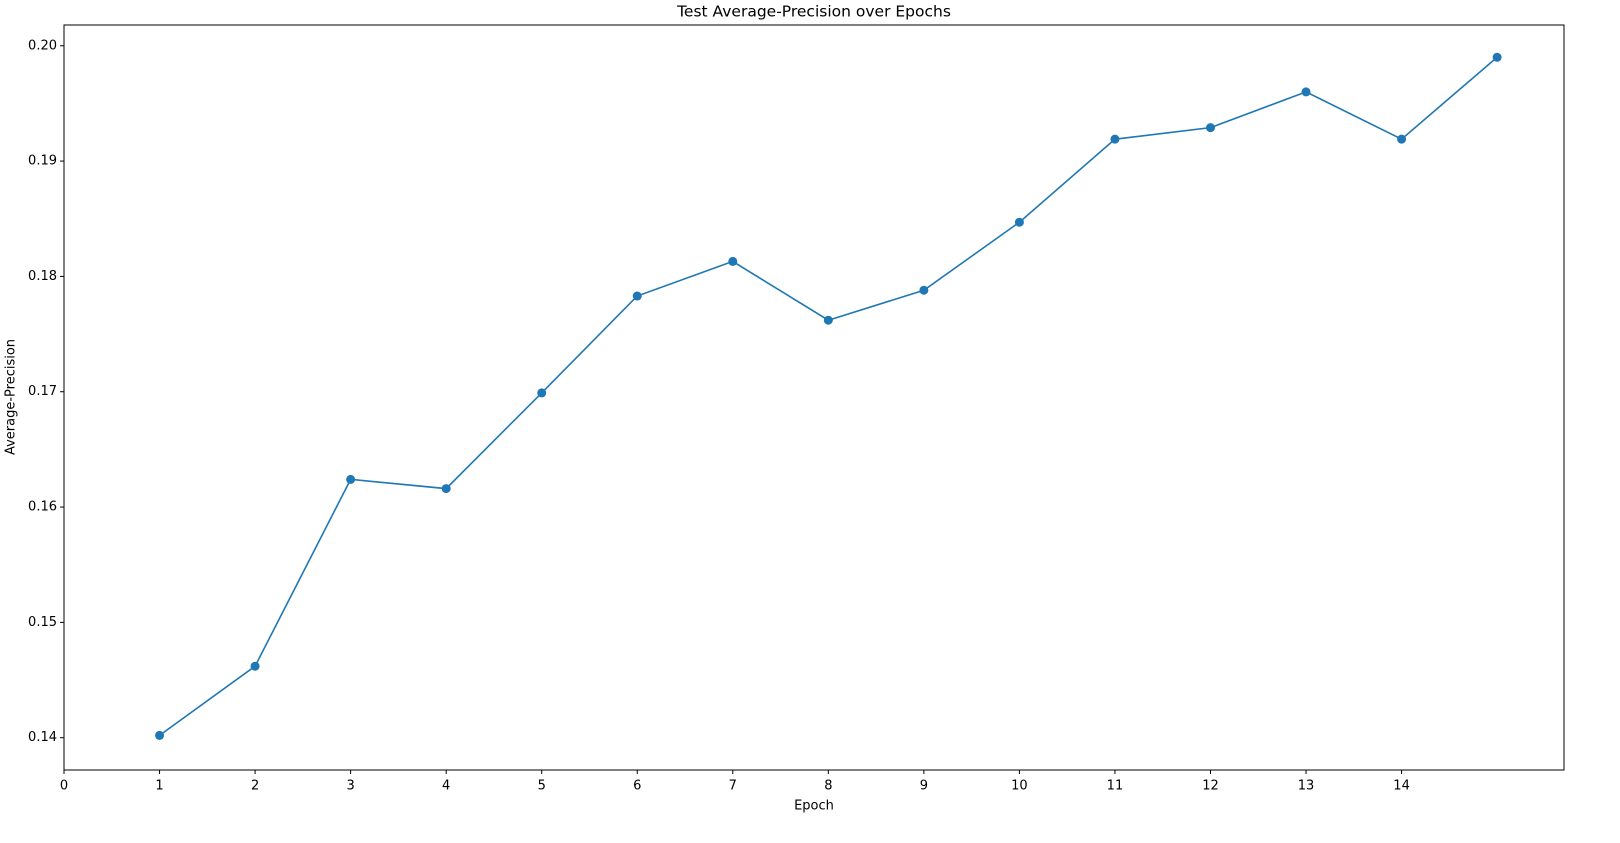 This screenshot has height=843, width=1620. Describe the element at coordinates (42, 622) in the screenshot. I see `y-tick-label: 0.15` at that location.